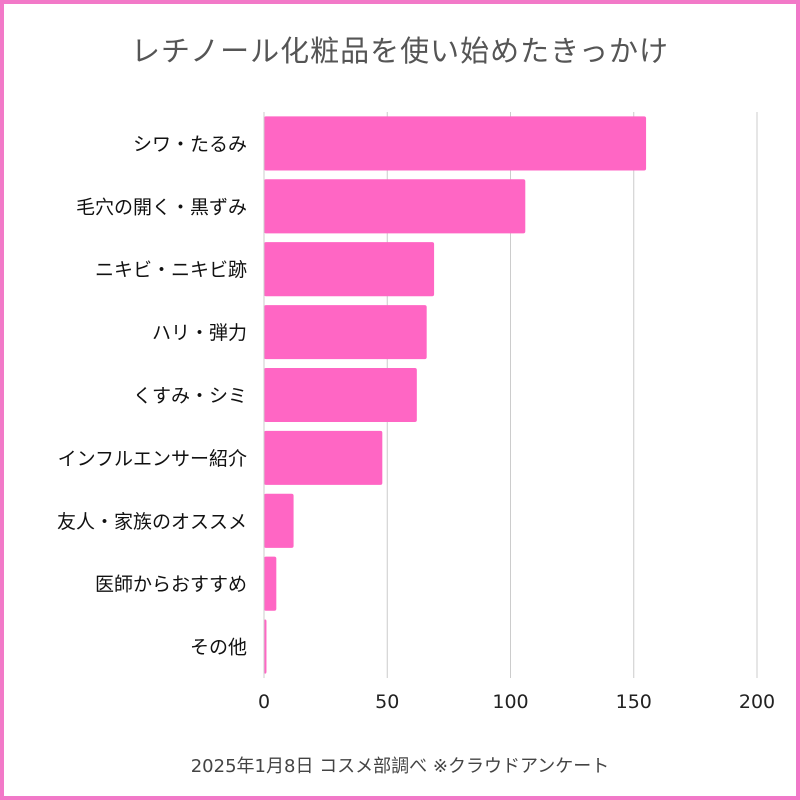 The height and width of the screenshot is (800, 800). Describe the element at coordinates (510, 702) in the screenshot. I see `x-tick-label-100: 100` at that location.